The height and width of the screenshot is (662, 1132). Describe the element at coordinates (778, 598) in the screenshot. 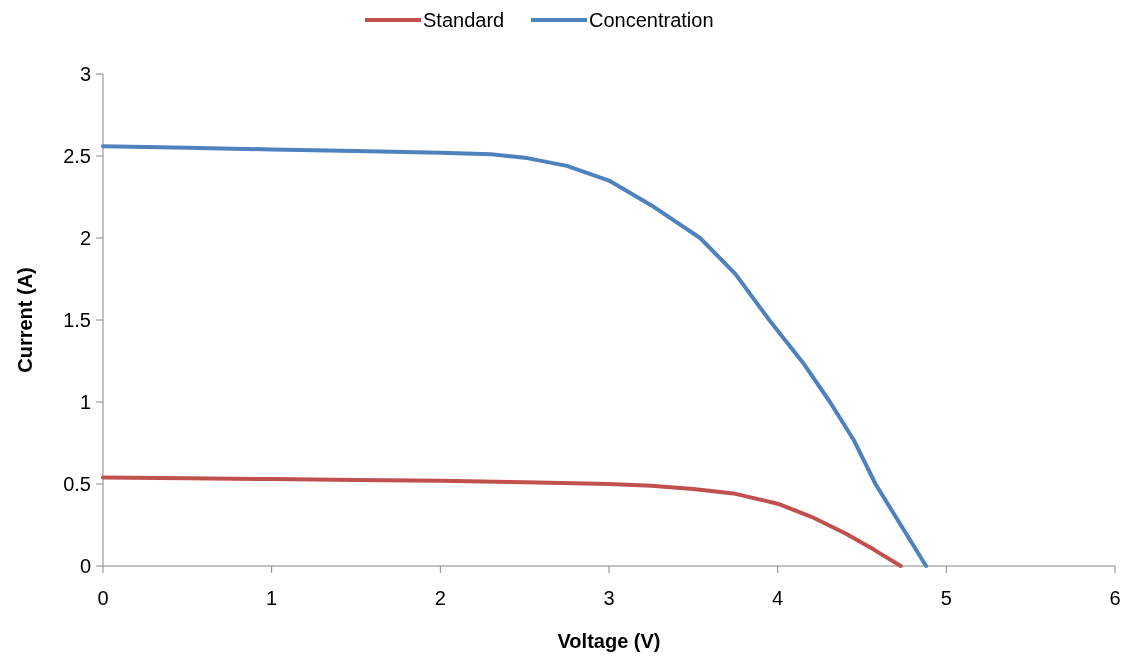

I see `x-tick-label: 4` at that location.